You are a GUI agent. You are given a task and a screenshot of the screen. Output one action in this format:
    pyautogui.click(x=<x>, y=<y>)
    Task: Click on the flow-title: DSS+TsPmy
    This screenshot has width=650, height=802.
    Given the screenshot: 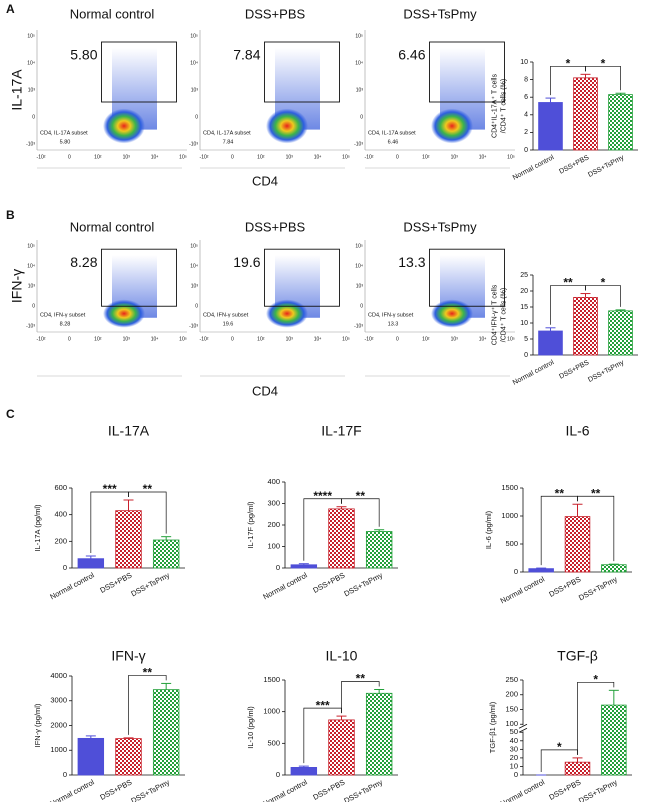 What is the action you would take?
    pyautogui.click(x=440, y=13)
    